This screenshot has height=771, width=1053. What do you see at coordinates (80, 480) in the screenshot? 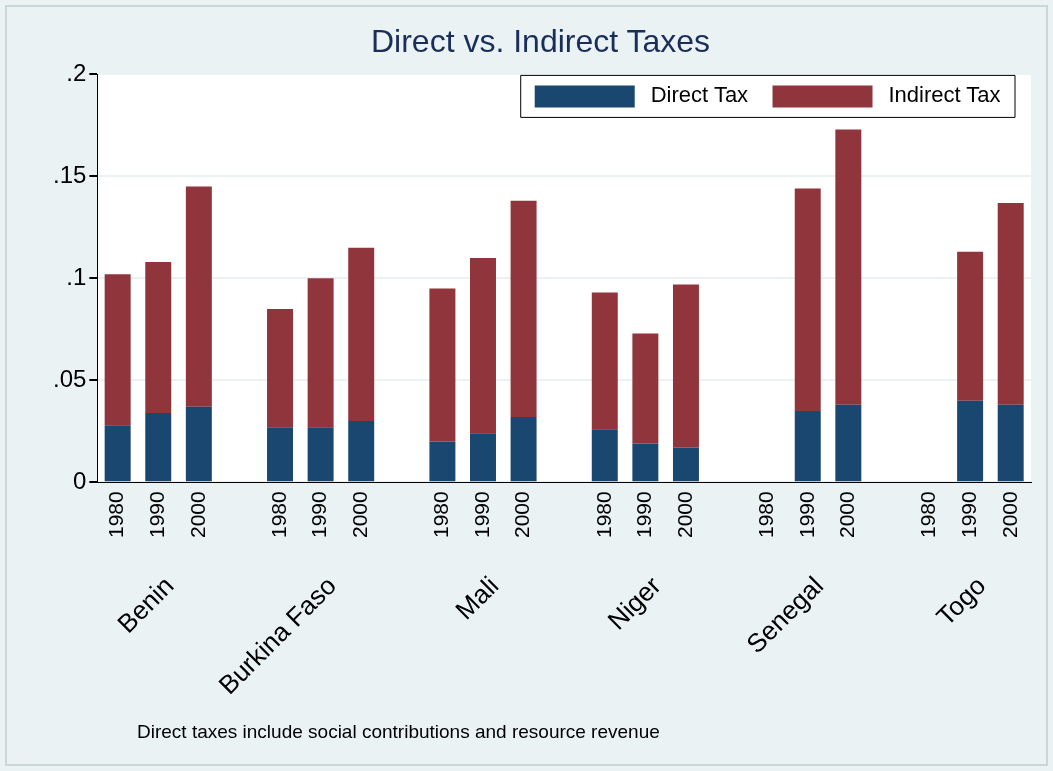
I see `y-tick-label: 0` at bounding box center [80, 480].